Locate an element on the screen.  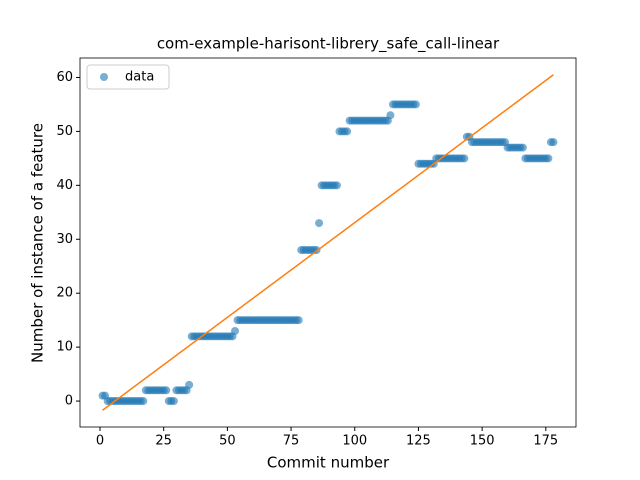
x-axis-label: Commit number is located at coordinates (328, 463).